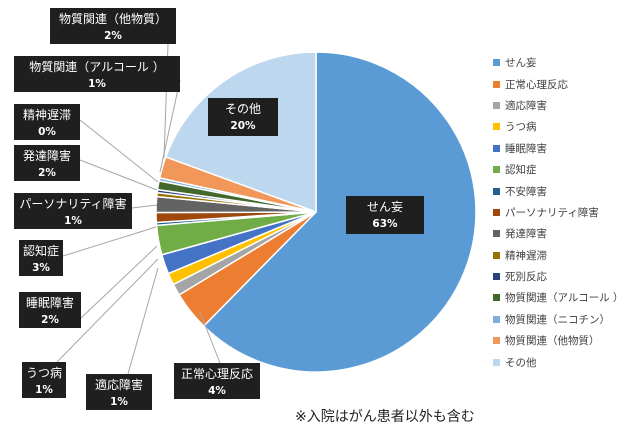  I want to click on legend-label: 不安障害, so click(526, 191).